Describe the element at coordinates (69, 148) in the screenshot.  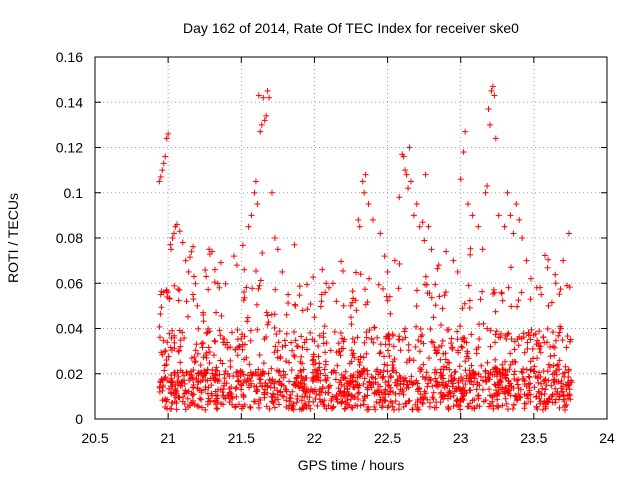
I see `y-tick-label: 0.12` at that location.